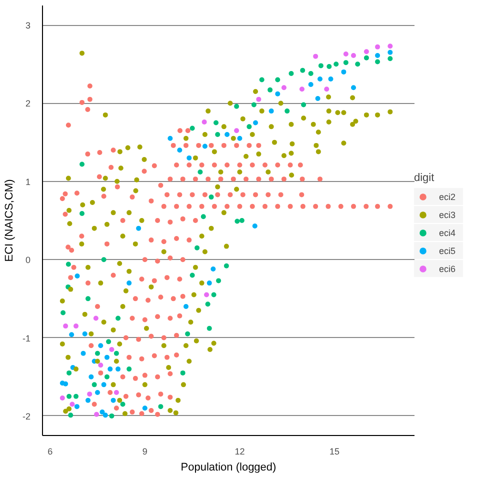 This screenshot has width=480, height=480. Describe the element at coordinates (228, 468) in the screenshot. I see `x-axis-title: Population (logged)` at that location.